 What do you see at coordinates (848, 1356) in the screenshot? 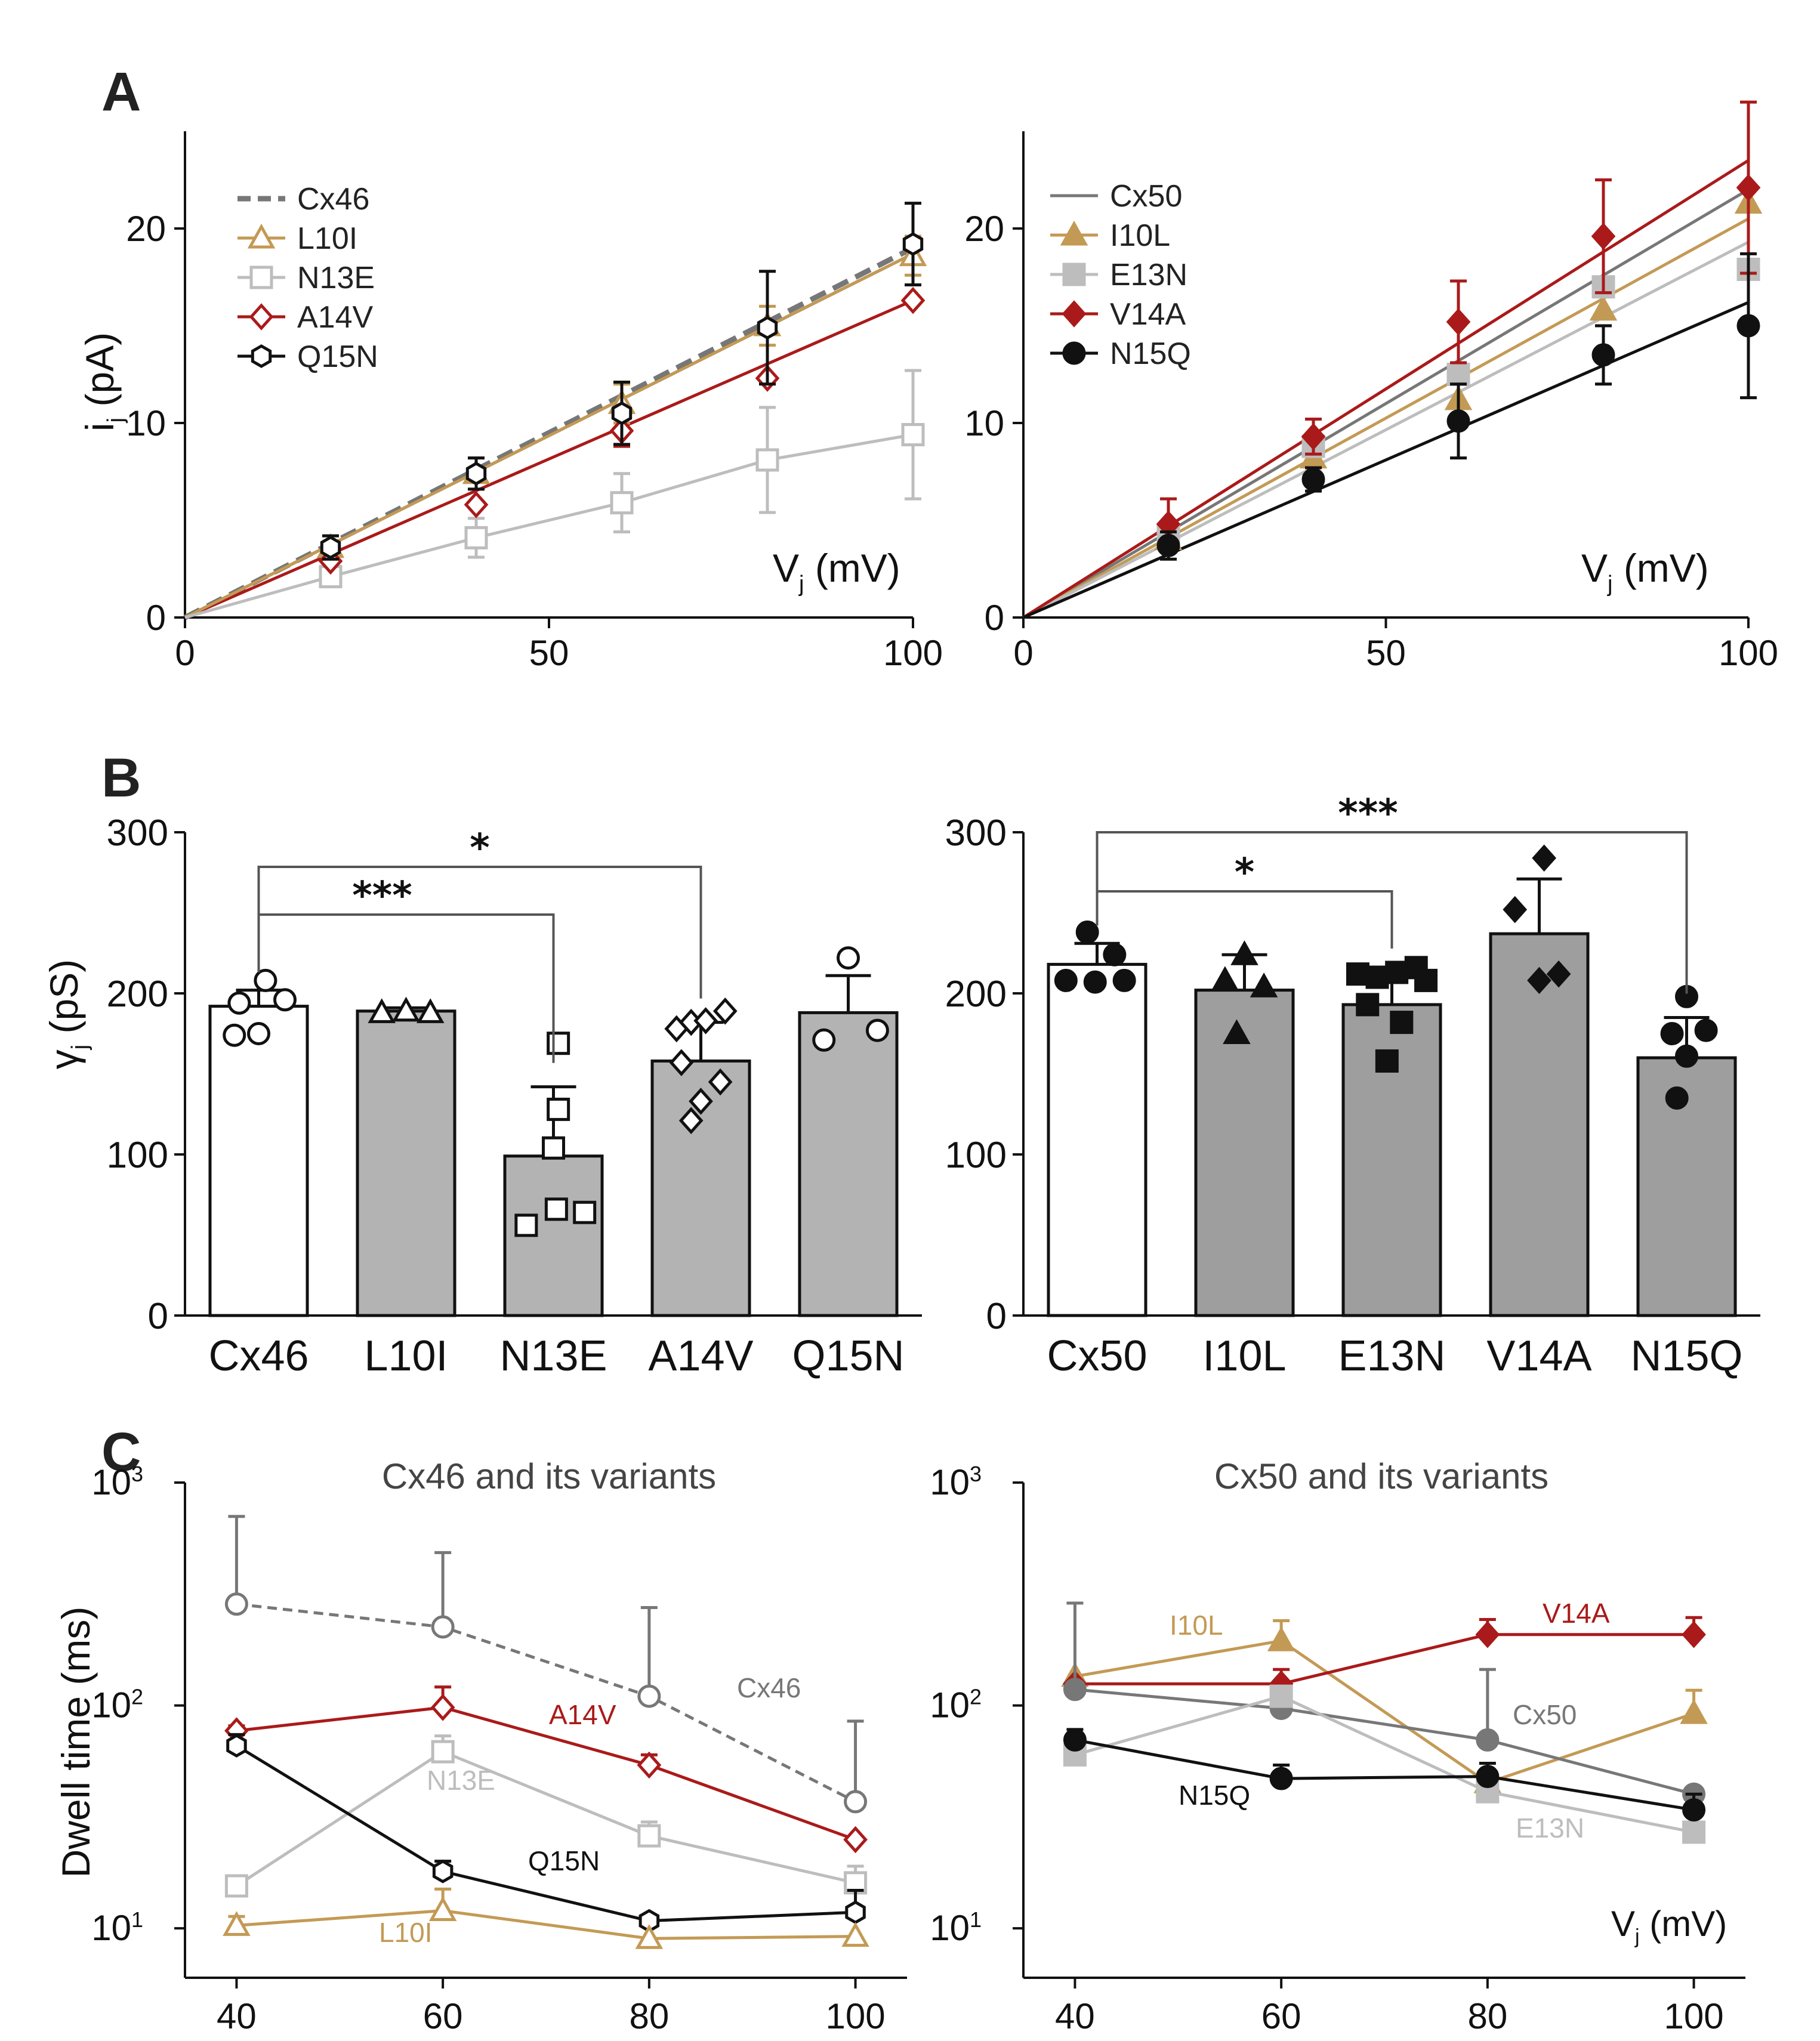
I see `category-label-q15n: Q15N` at bounding box center [848, 1356].